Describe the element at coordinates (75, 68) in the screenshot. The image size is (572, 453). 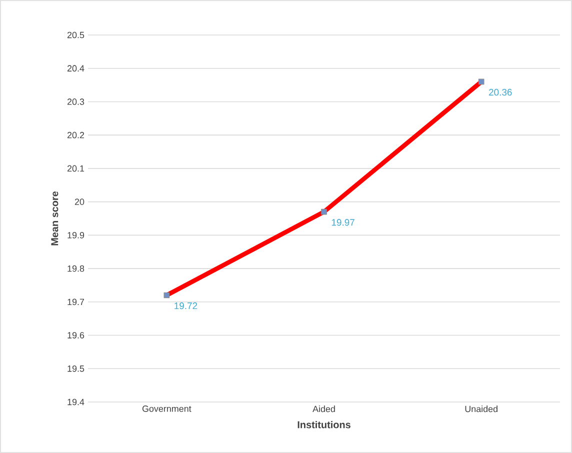
I see `y-tick-label: 20.4` at that location.